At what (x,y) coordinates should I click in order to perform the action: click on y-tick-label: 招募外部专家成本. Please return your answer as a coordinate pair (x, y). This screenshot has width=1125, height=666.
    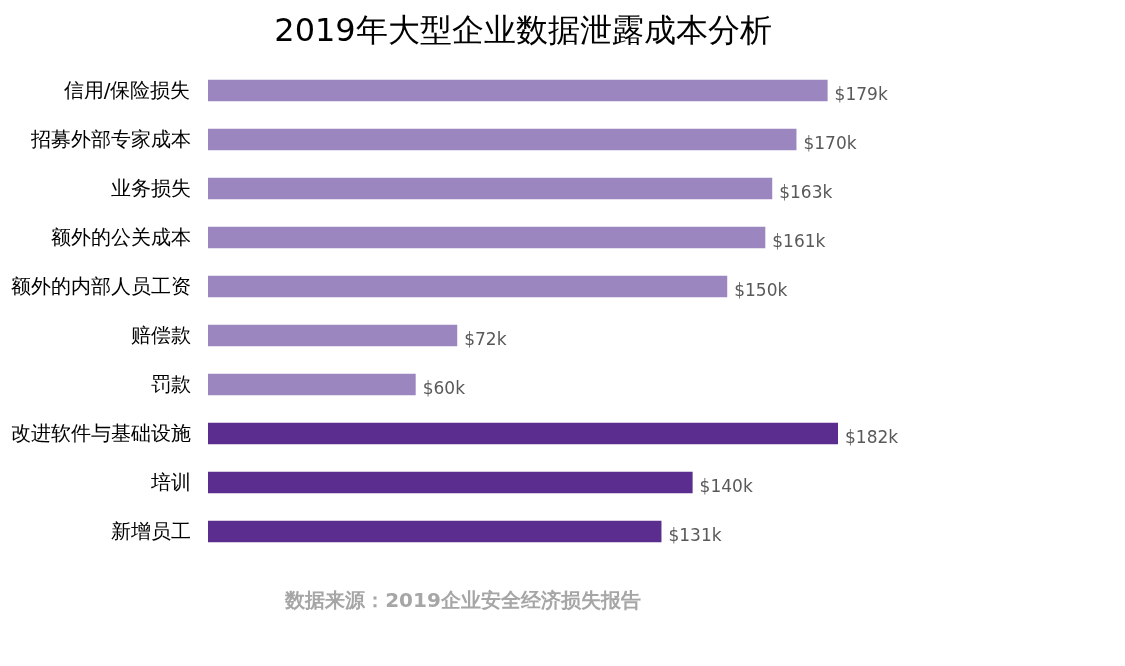
    Looking at the image, I should click on (110, 138).